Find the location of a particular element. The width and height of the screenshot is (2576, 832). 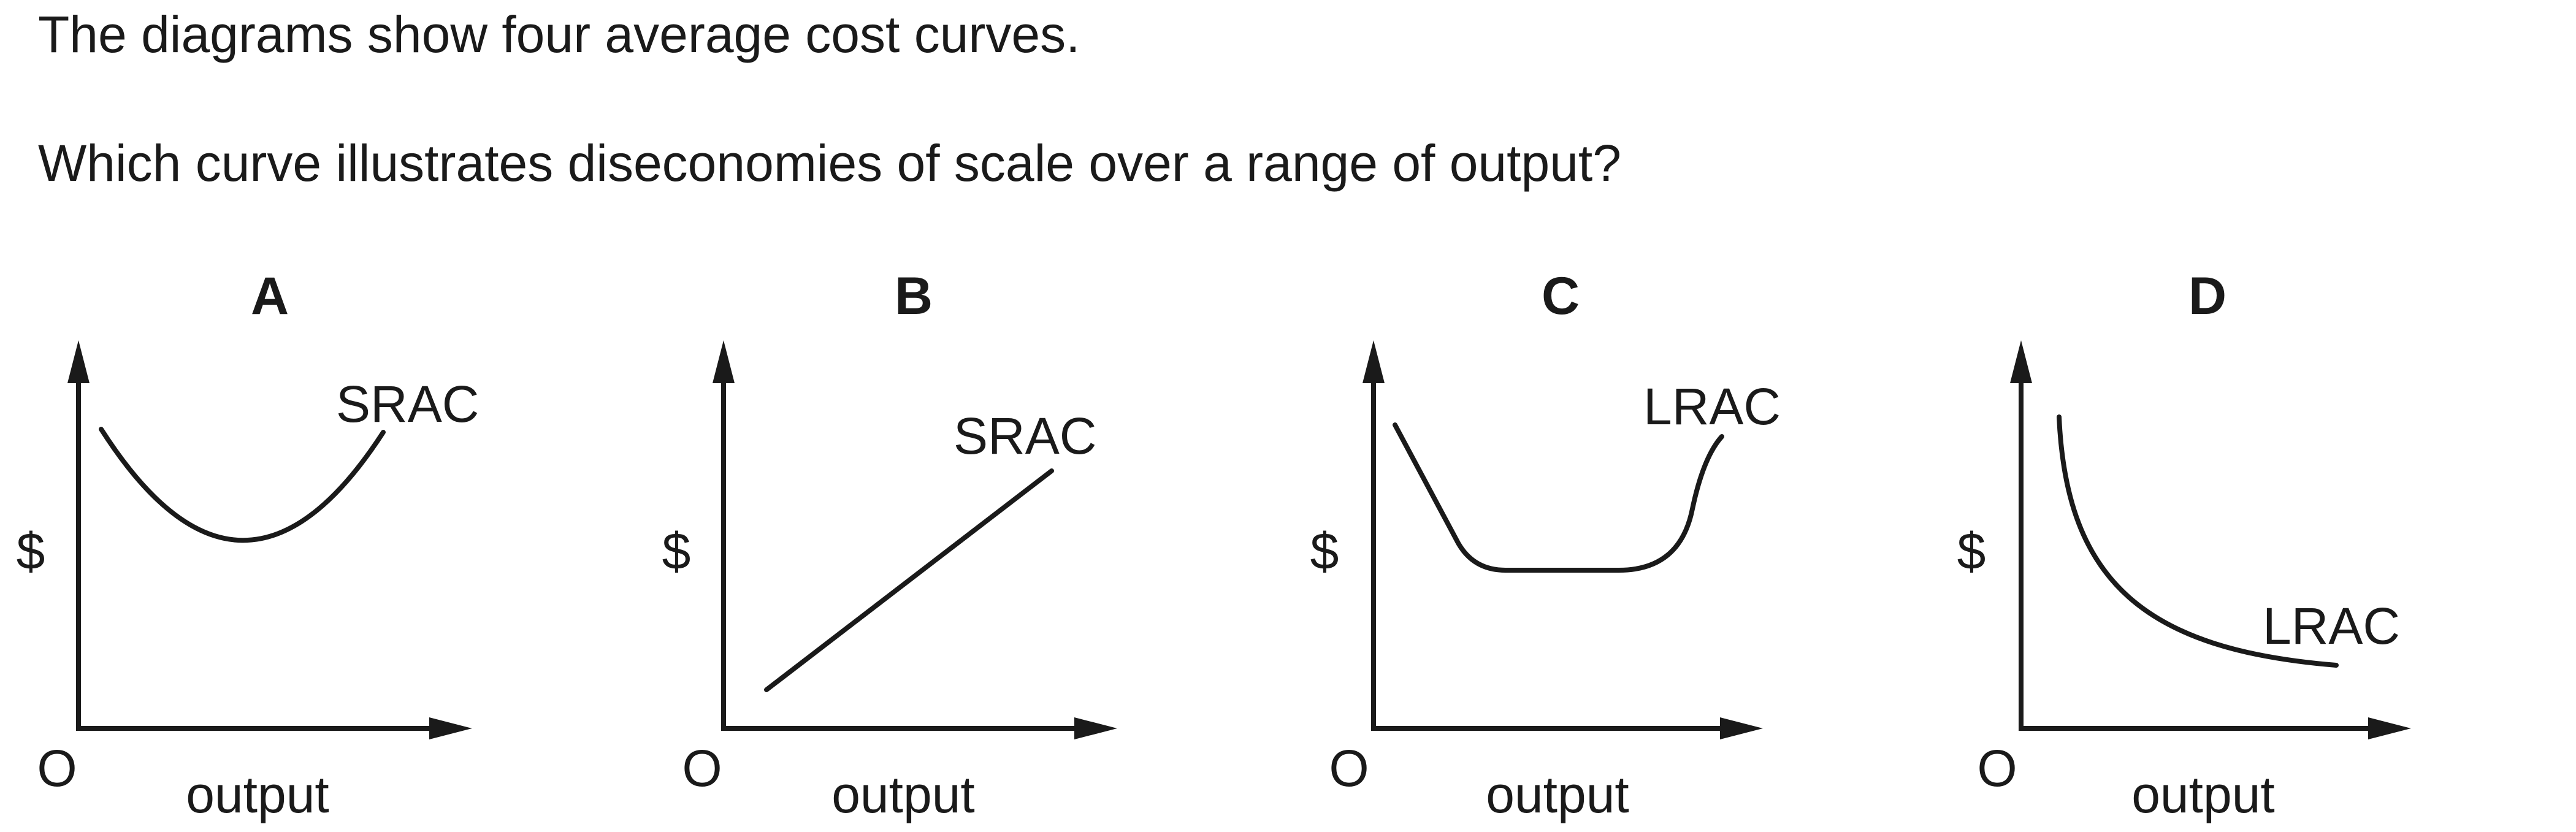

diagram-c-y-label: $ is located at coordinates (1324, 551).